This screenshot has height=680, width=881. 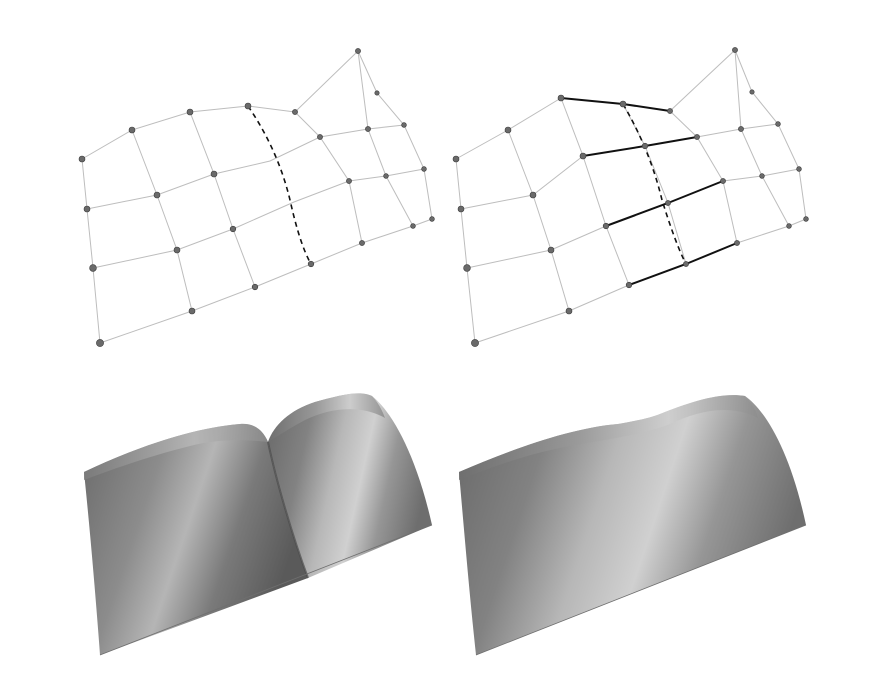 I want to click on surface-top-edge-right, so click(x=326, y=417).